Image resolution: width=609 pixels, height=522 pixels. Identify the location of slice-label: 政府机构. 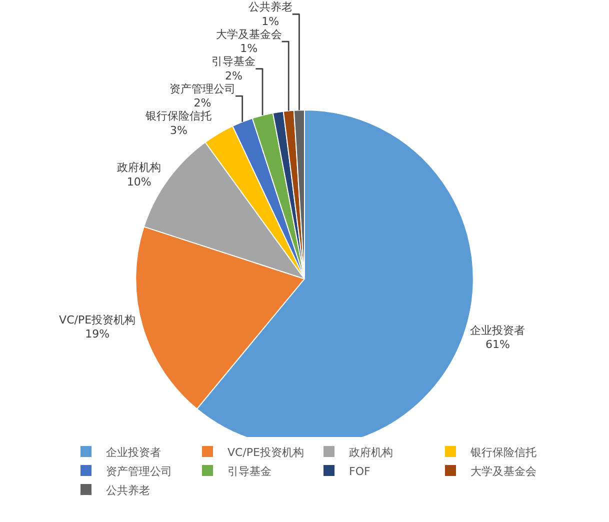
(139, 167).